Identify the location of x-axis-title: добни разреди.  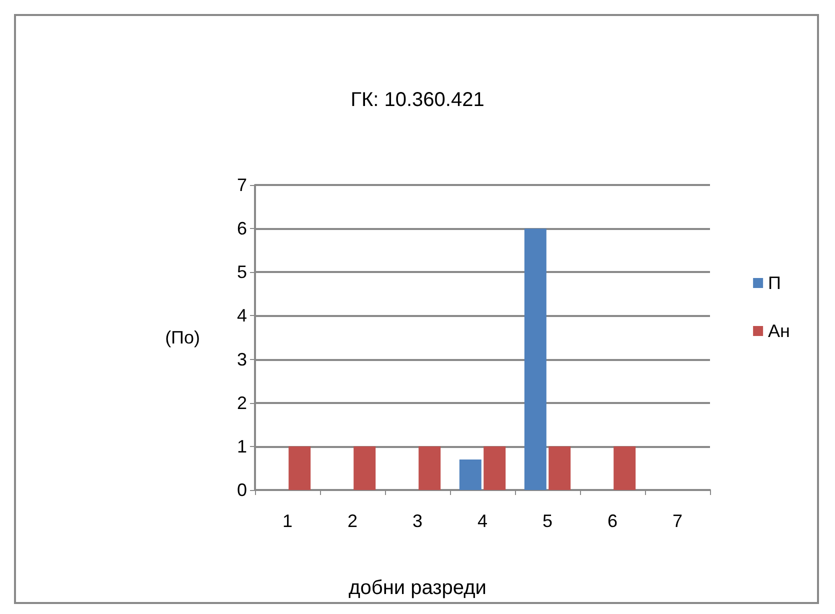
(417, 588).